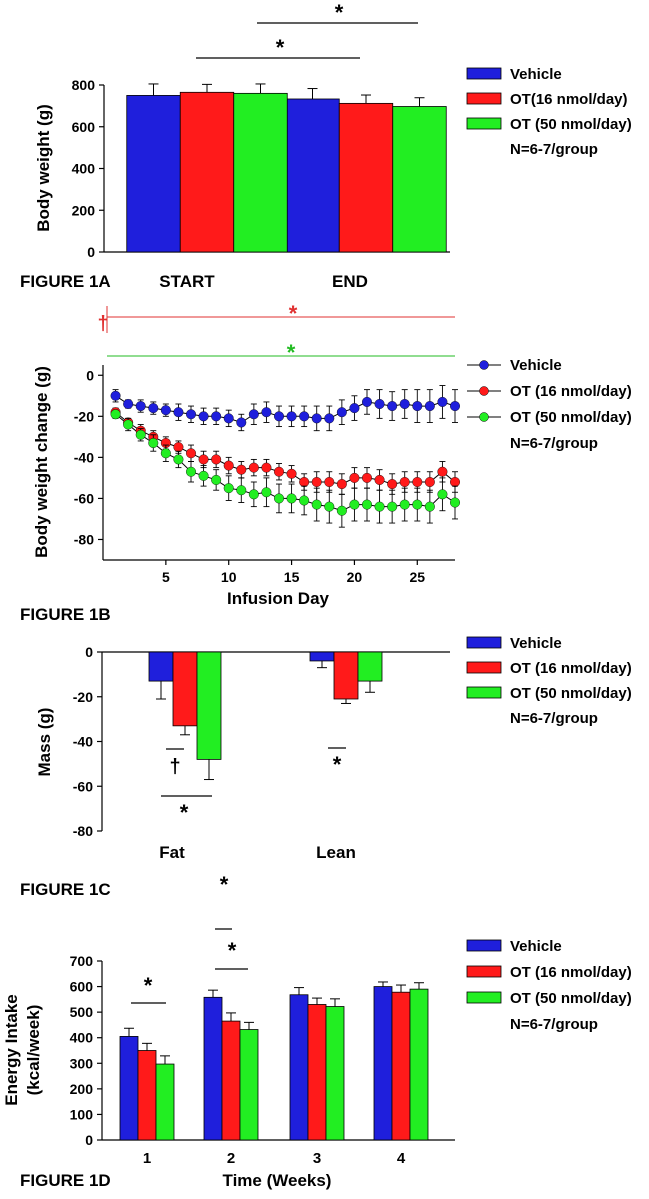 The width and height of the screenshot is (649, 1199). What do you see at coordinates (417, 577) in the screenshot?
I see `x-tick-label: 25` at bounding box center [417, 577].